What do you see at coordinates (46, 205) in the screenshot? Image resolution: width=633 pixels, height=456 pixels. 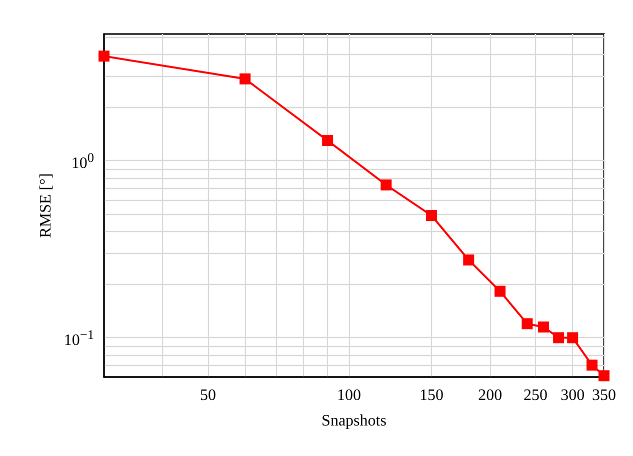 I see `y-axis-title: RMSE [°]` at bounding box center [46, 205].